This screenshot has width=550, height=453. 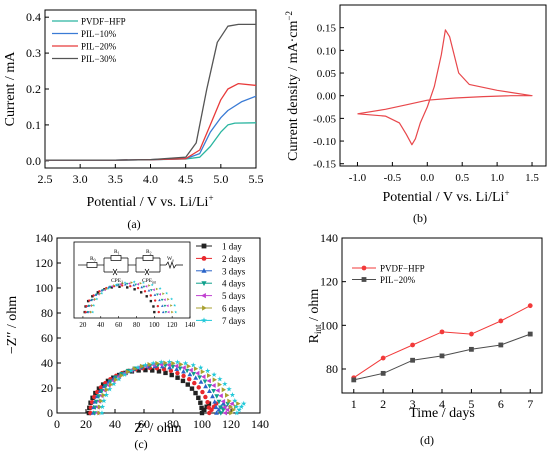 What do you see at coordinates (44, 263) in the screenshot?
I see `y-tick-label: 120` at bounding box center [44, 263].